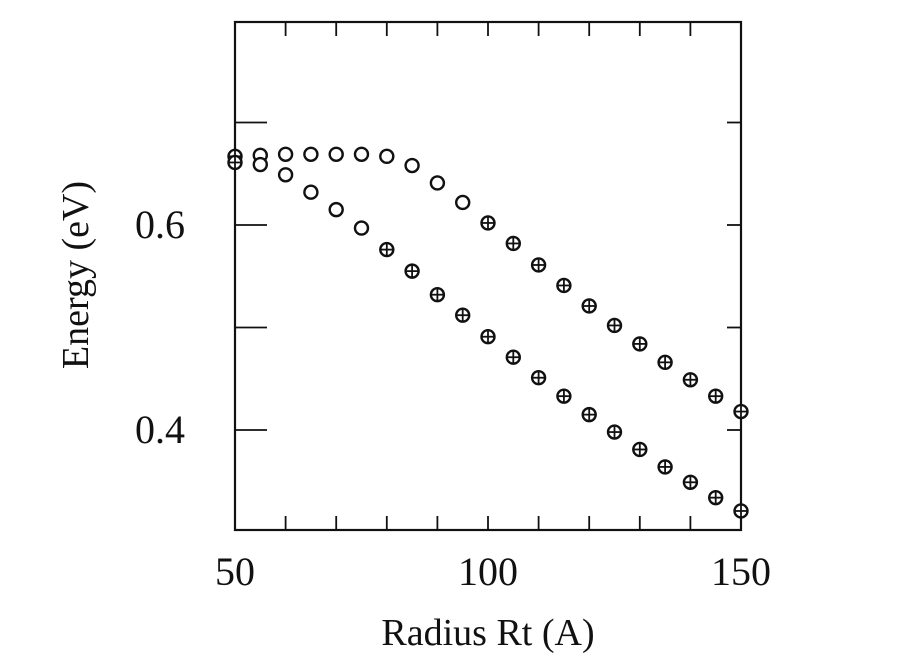 The height and width of the screenshot is (660, 900). Describe the element at coordinates (235, 571) in the screenshot. I see `x-tick-label: 50` at that location.